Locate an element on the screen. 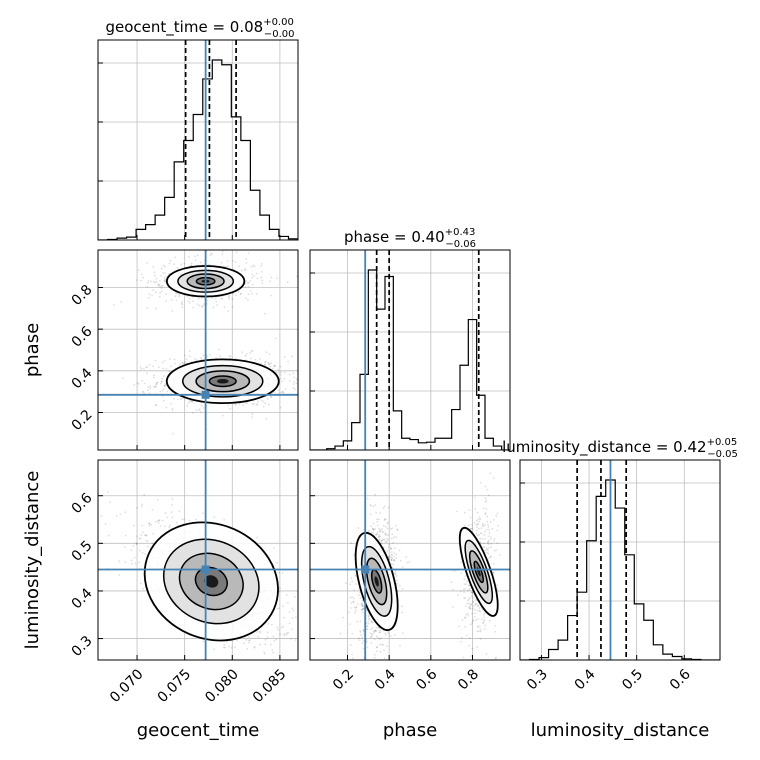  density-phase_vs_geocent_time is located at coordinates (198, 350).